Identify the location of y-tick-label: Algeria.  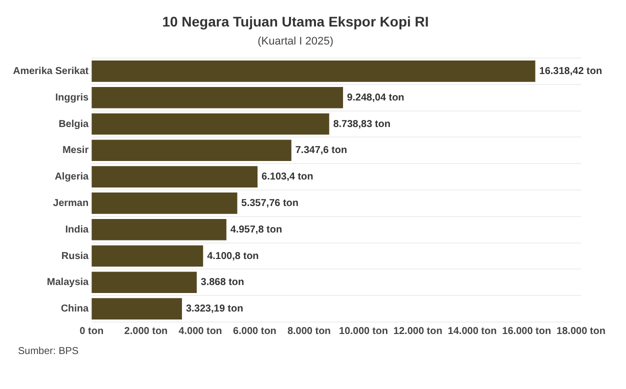
(72, 177).